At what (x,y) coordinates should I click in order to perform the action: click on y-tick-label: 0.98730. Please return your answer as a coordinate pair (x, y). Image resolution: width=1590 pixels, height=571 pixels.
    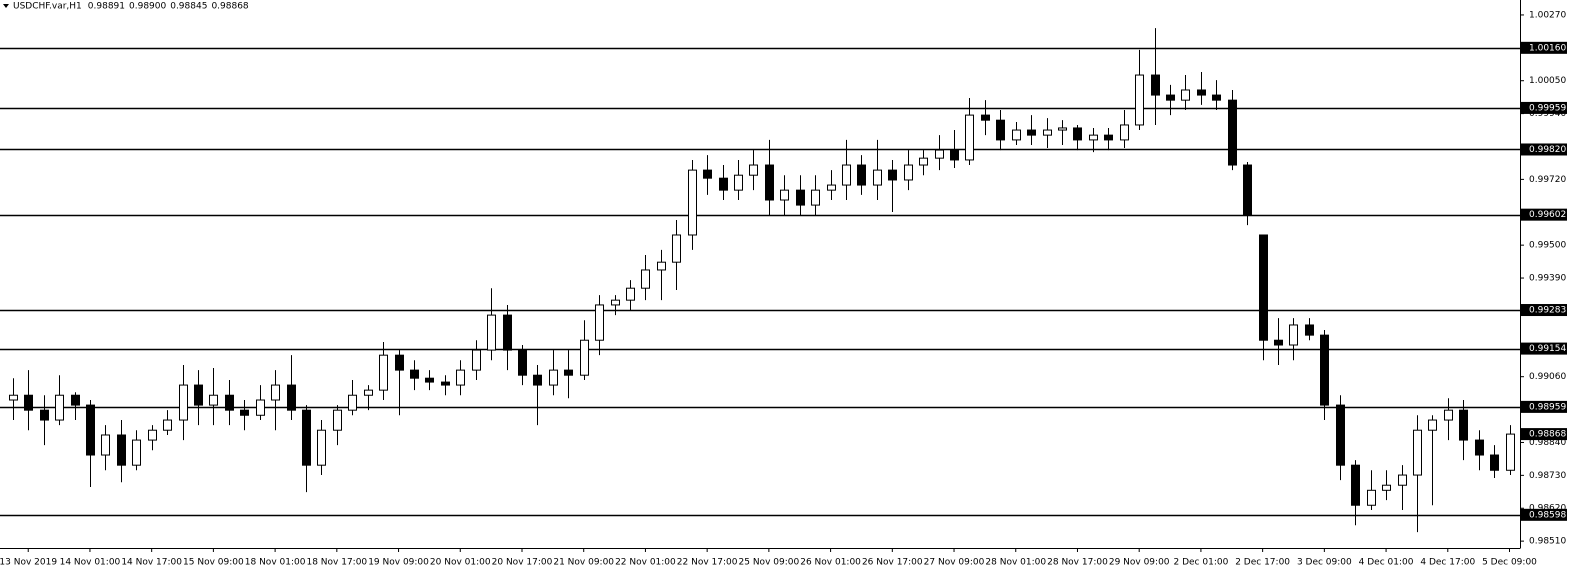
    Looking at the image, I should click on (1547, 476).